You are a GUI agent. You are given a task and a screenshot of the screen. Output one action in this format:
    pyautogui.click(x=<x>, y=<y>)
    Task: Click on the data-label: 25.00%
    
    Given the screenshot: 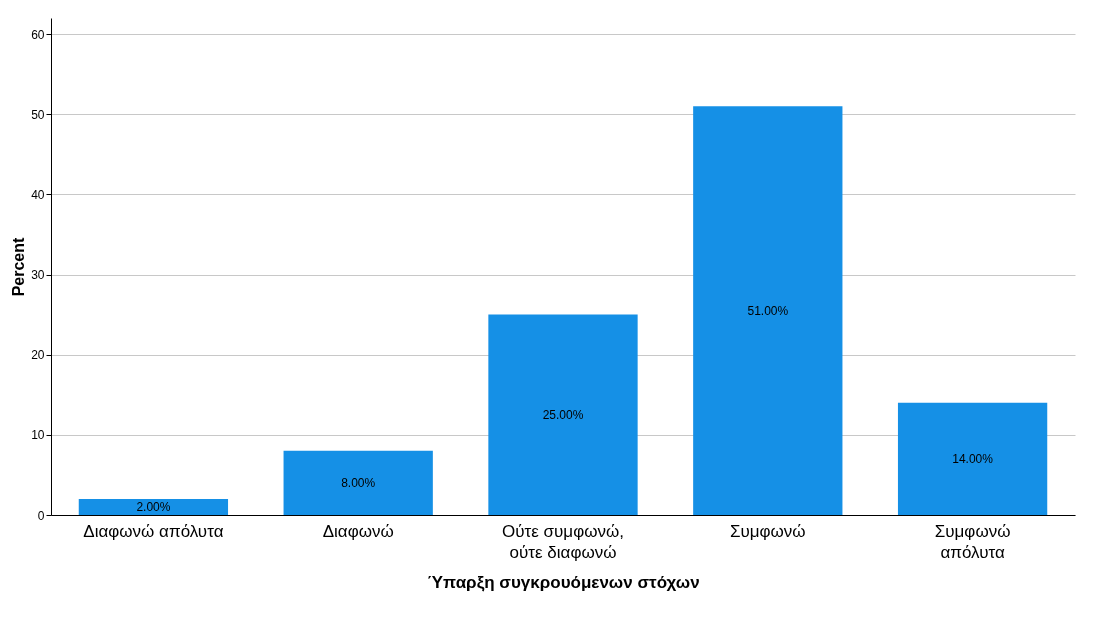 What is the action you would take?
    pyautogui.click(x=563, y=414)
    